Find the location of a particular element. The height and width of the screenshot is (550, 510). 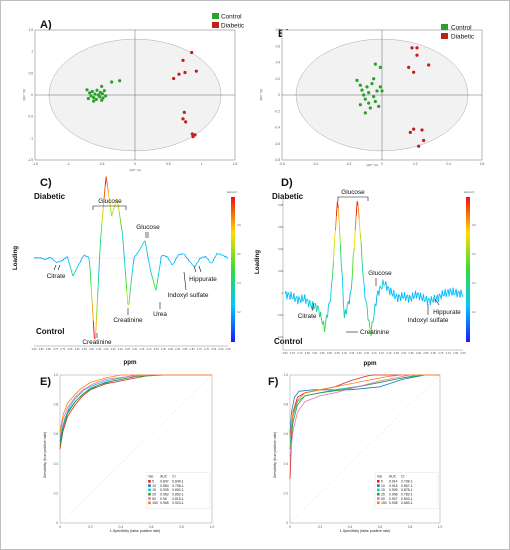

peak-annotation: Creatinine is located at coordinates (128, 320).